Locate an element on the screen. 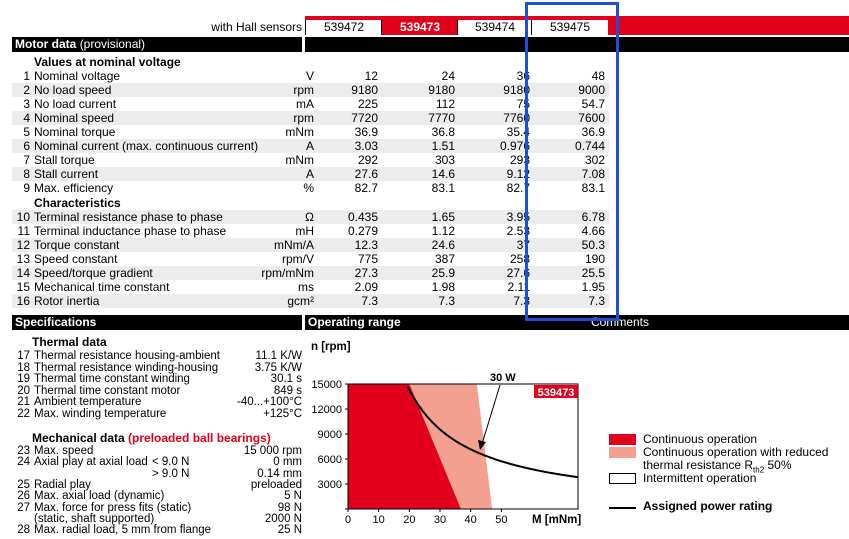  row-value: 7760 is located at coordinates (516, 118).